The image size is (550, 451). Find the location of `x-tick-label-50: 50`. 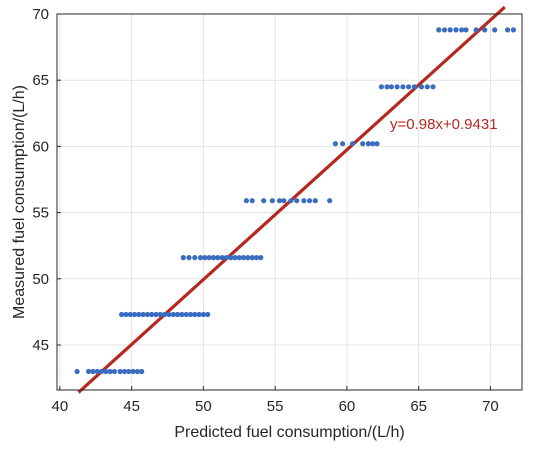

x-tick-label-50: 50 is located at coordinates (203, 406).